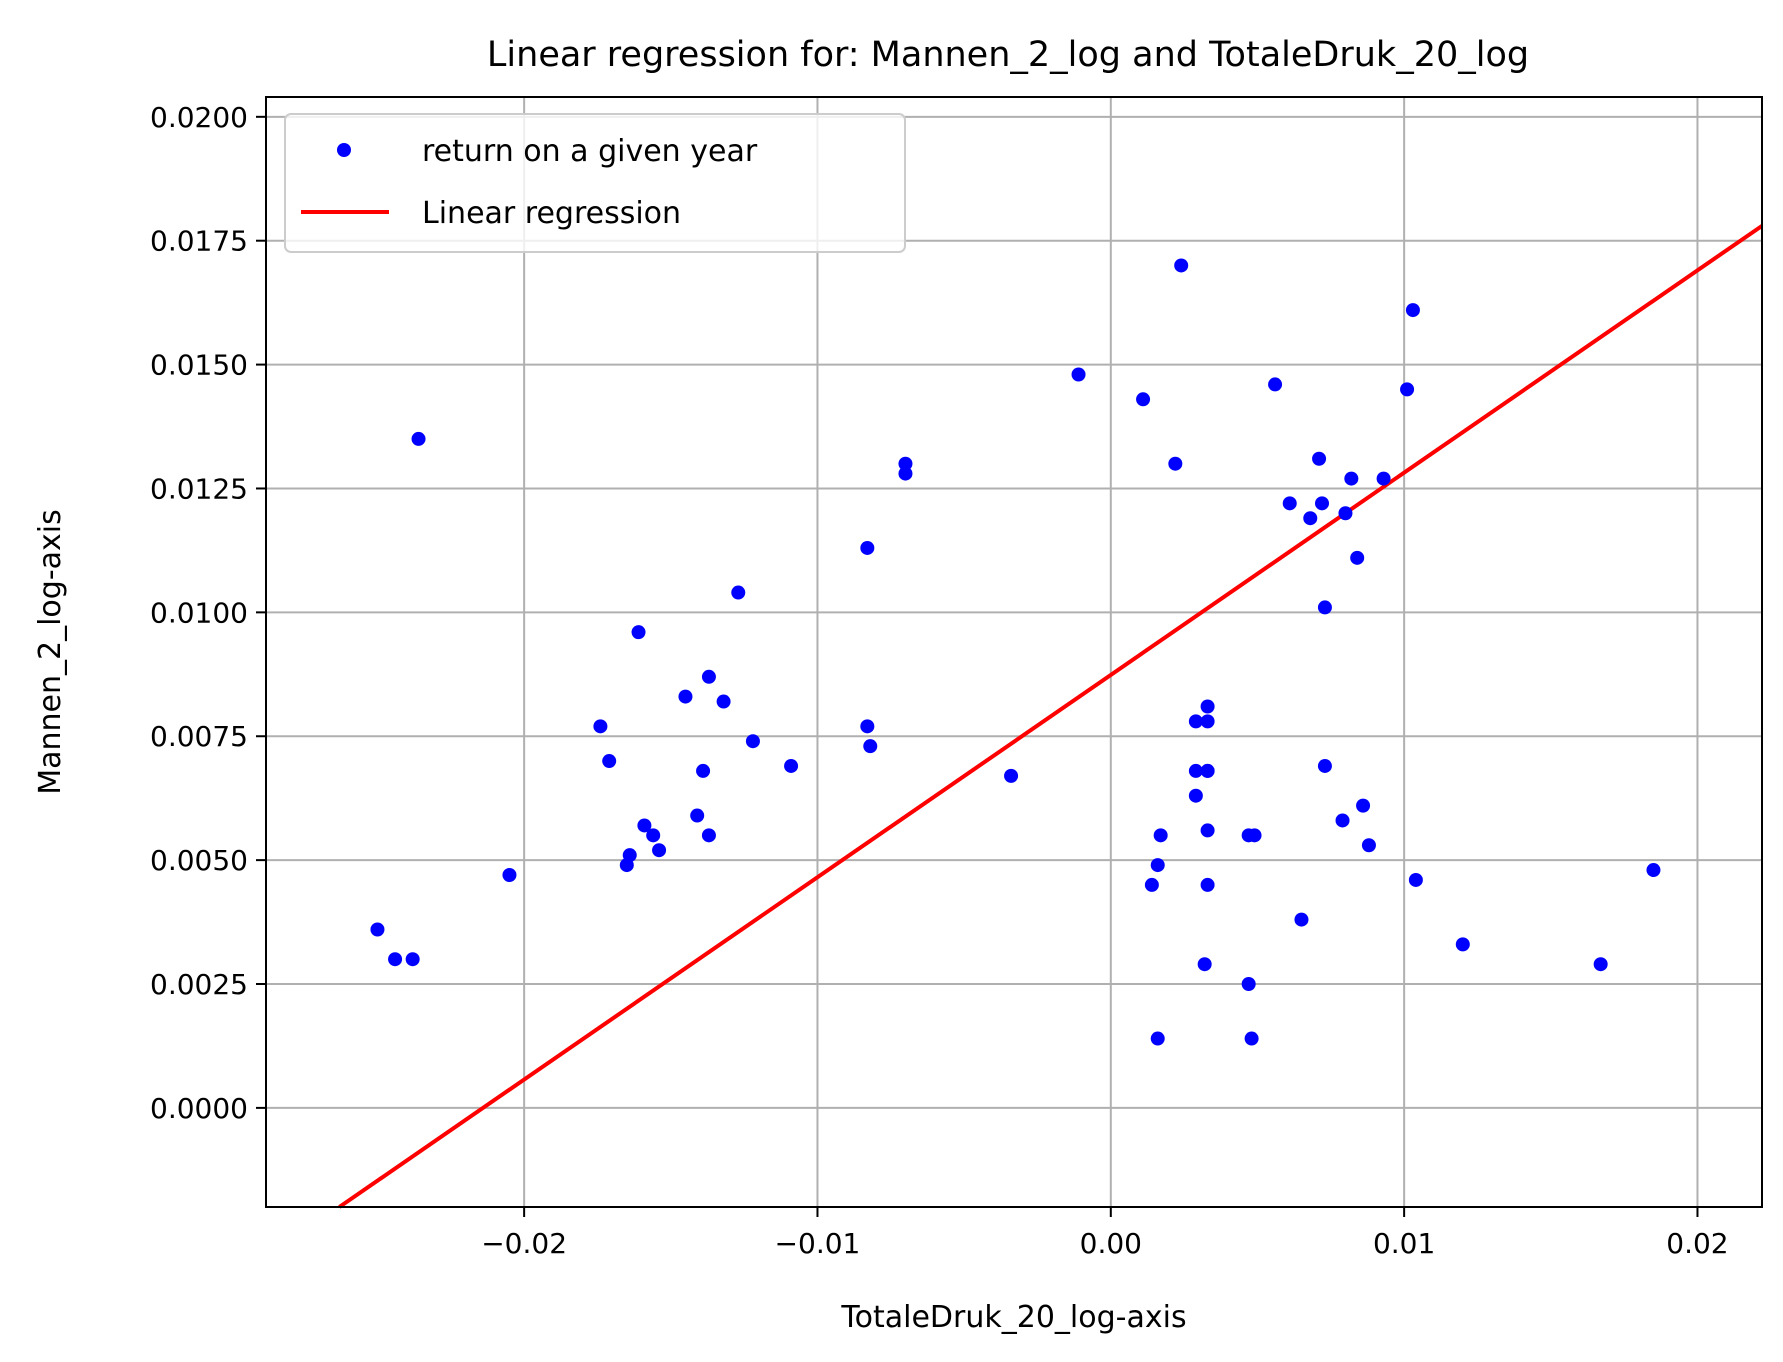 Image resolution: width=1783 pixels, height=1362 pixels. Describe the element at coordinates (1404, 1243) in the screenshot. I see `x-tick-label: 0.01` at that location.